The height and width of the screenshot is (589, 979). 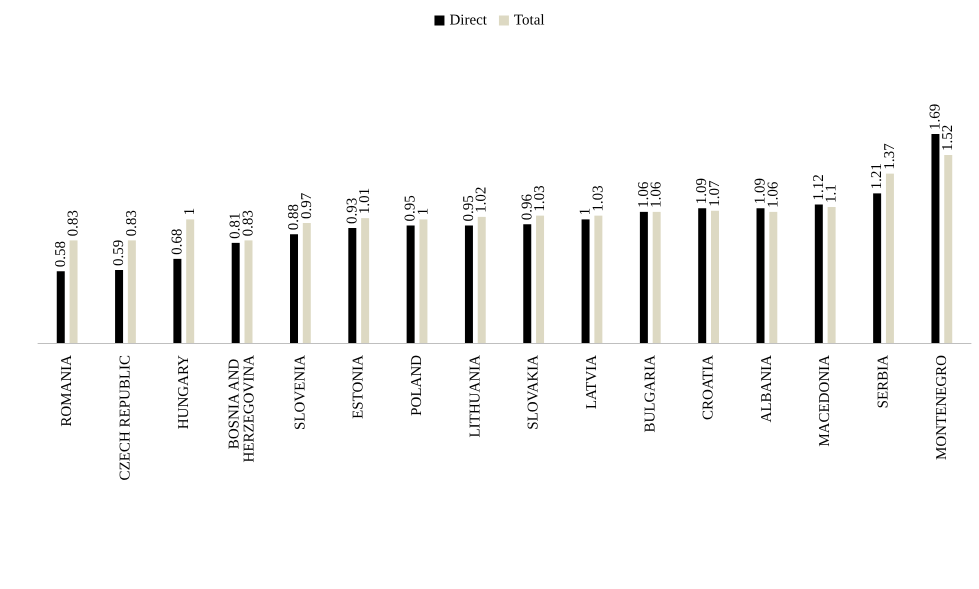 What do you see at coordinates (825, 400) in the screenshot?
I see `x-tick-label: MACEDONIA` at bounding box center [825, 400].